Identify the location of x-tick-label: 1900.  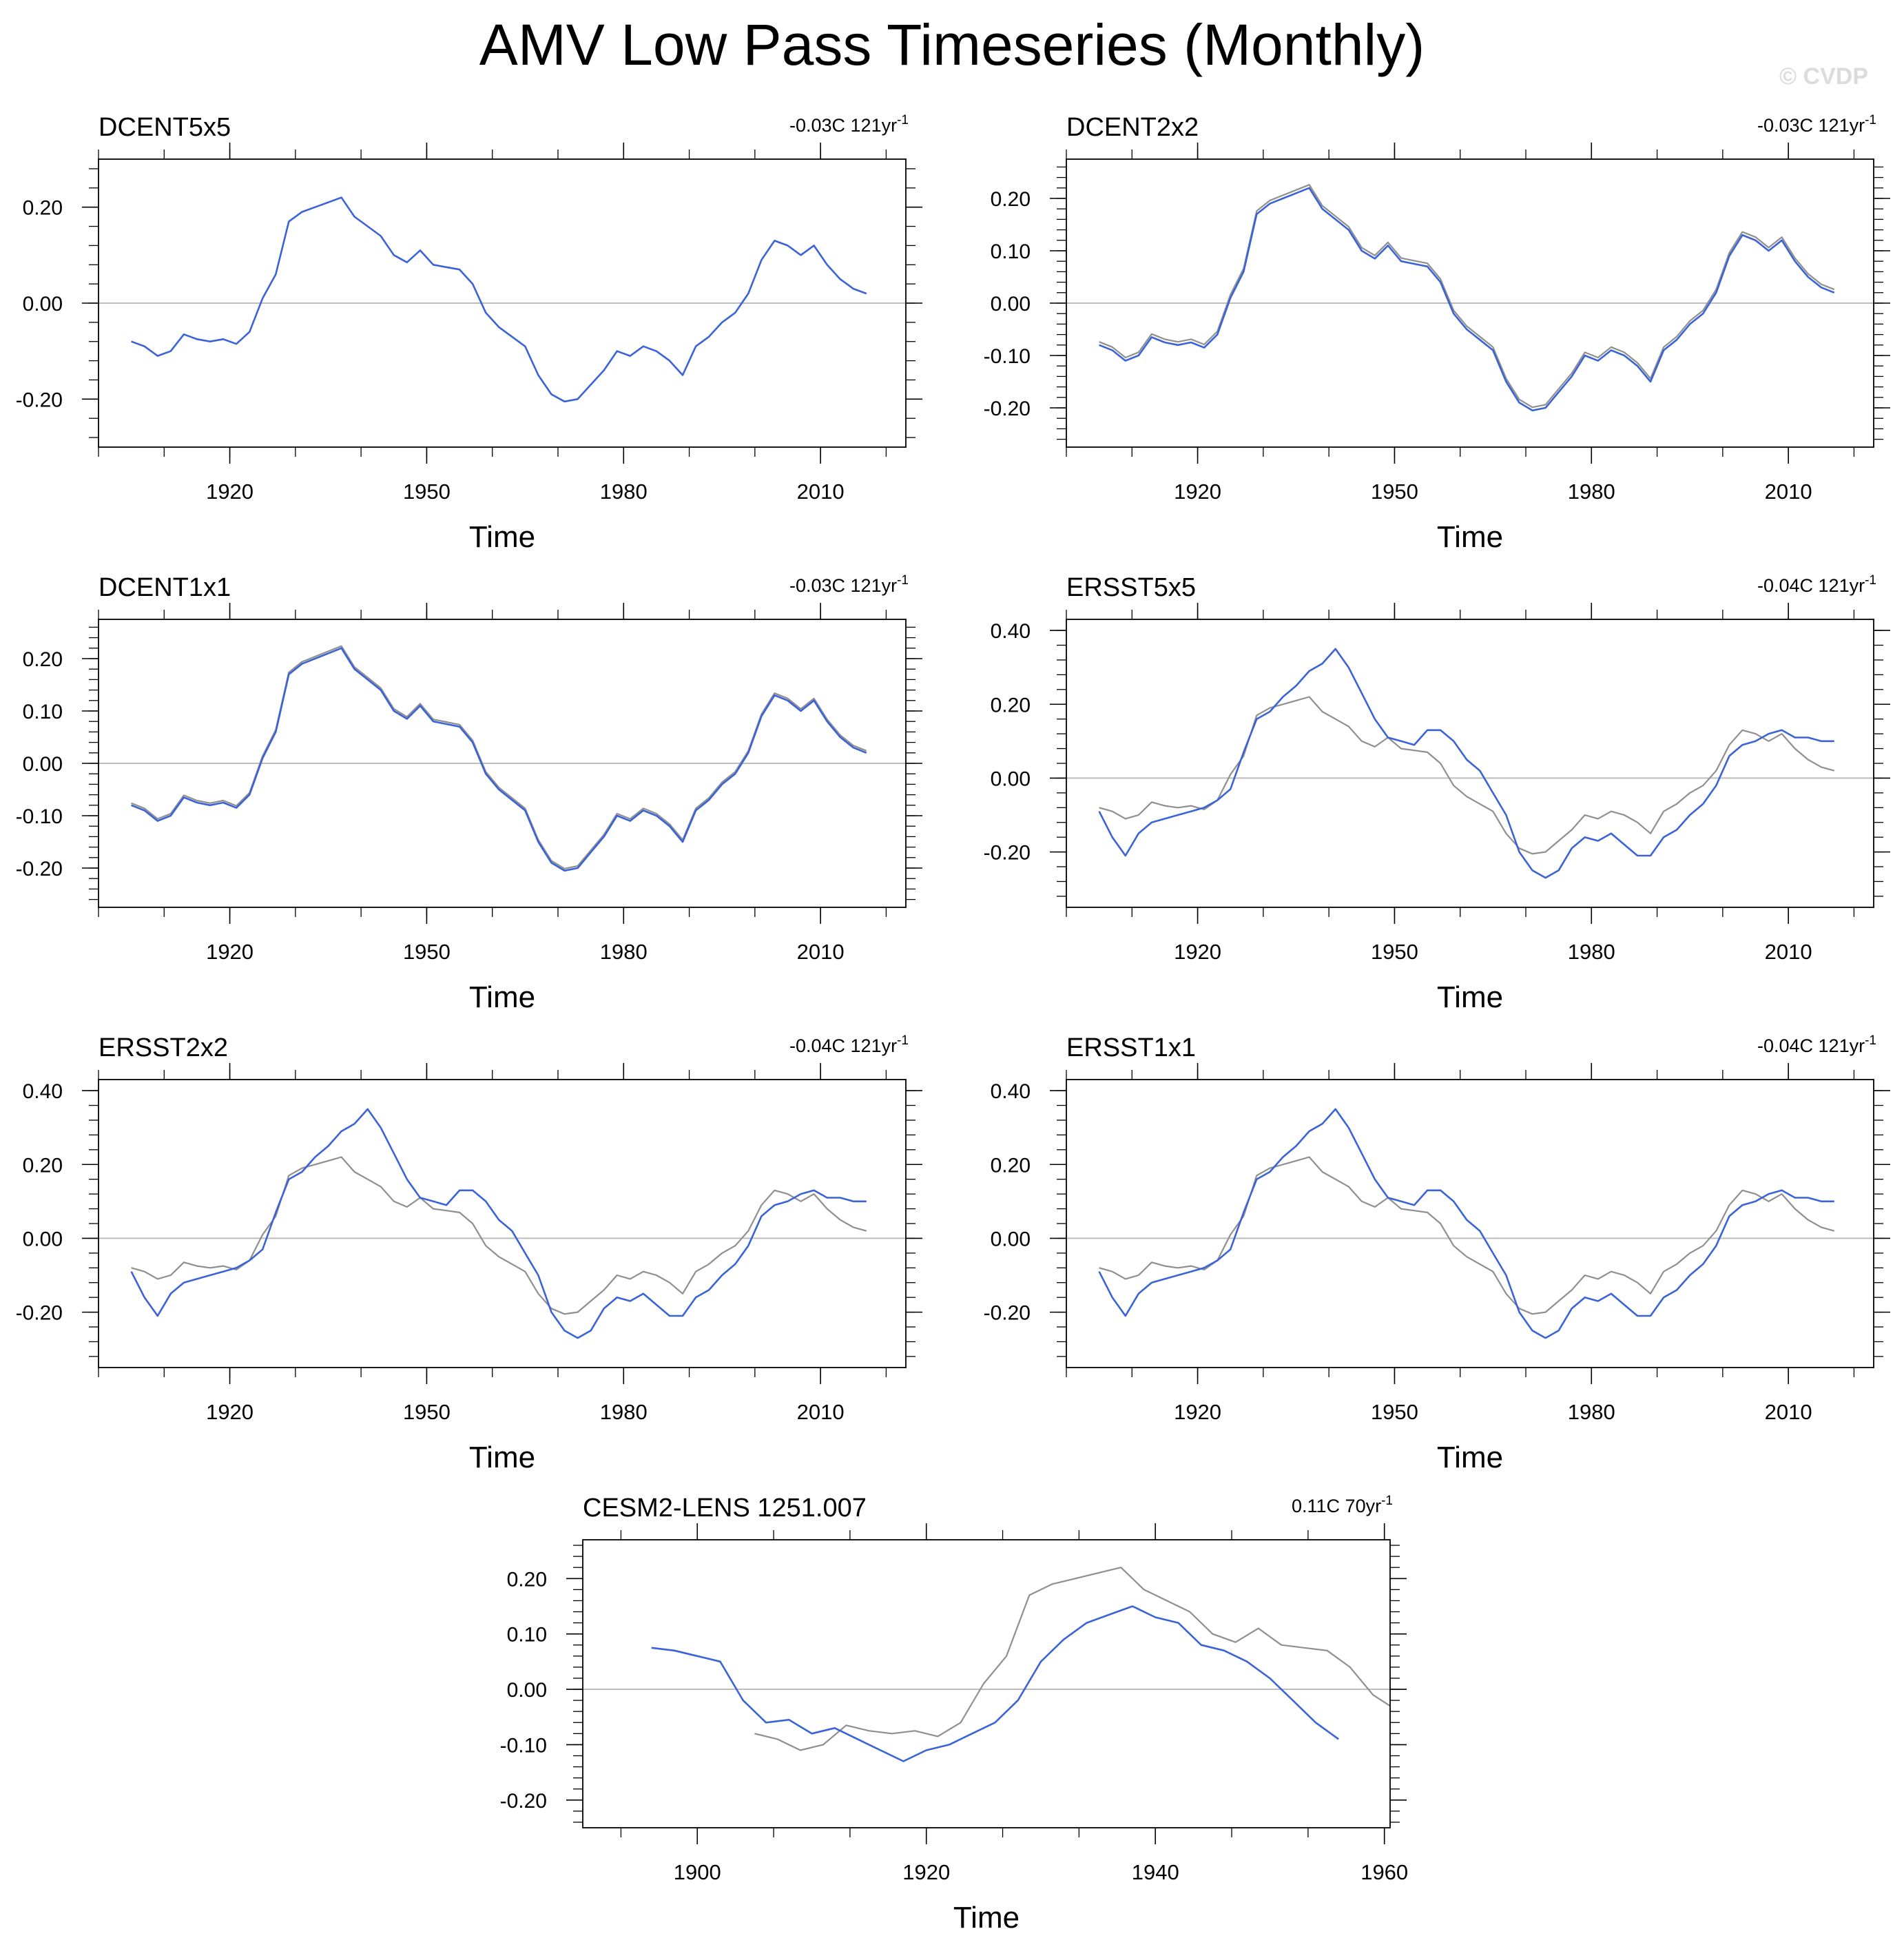
(697, 1872).